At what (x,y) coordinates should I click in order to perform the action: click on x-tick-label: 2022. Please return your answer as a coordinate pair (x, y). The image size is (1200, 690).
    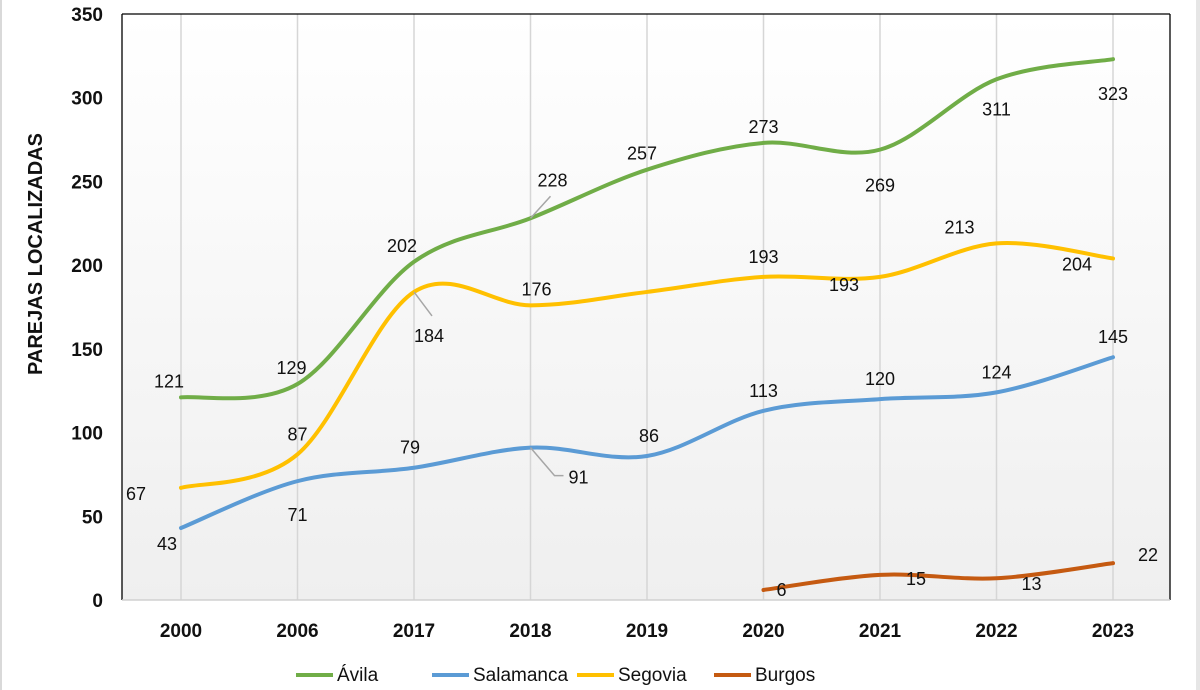
    Looking at the image, I should click on (996, 631).